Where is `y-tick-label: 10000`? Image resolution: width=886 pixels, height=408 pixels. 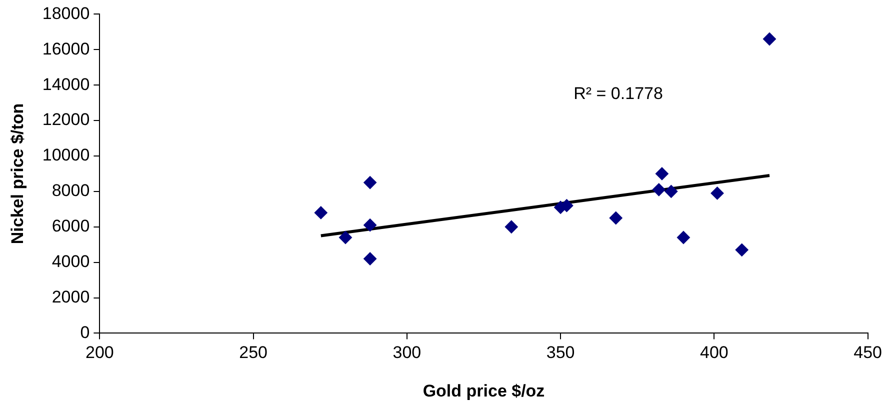 y-tick-label: 10000 is located at coordinates (66, 155).